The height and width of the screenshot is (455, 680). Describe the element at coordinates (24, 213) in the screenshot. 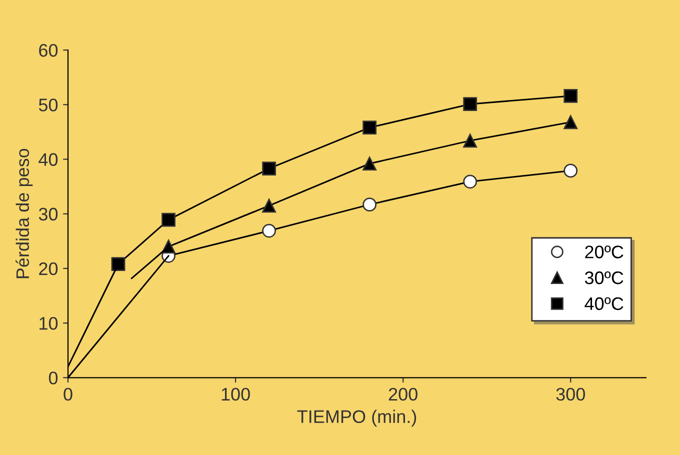

I see `y-axis-title: Pérdida de peso` at that location.